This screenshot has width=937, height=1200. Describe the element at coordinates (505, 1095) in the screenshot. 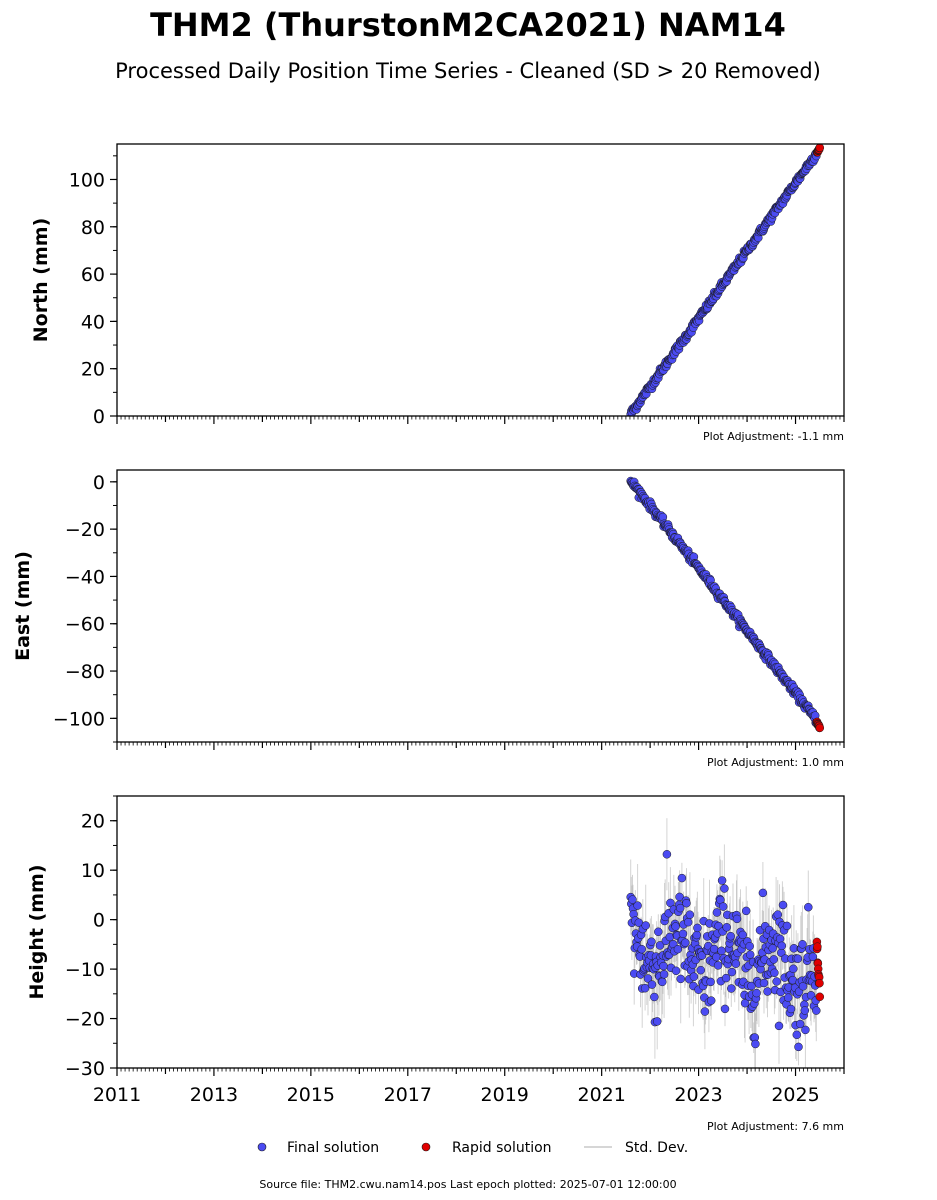

I see `x-tick-label: 2019` at that location.